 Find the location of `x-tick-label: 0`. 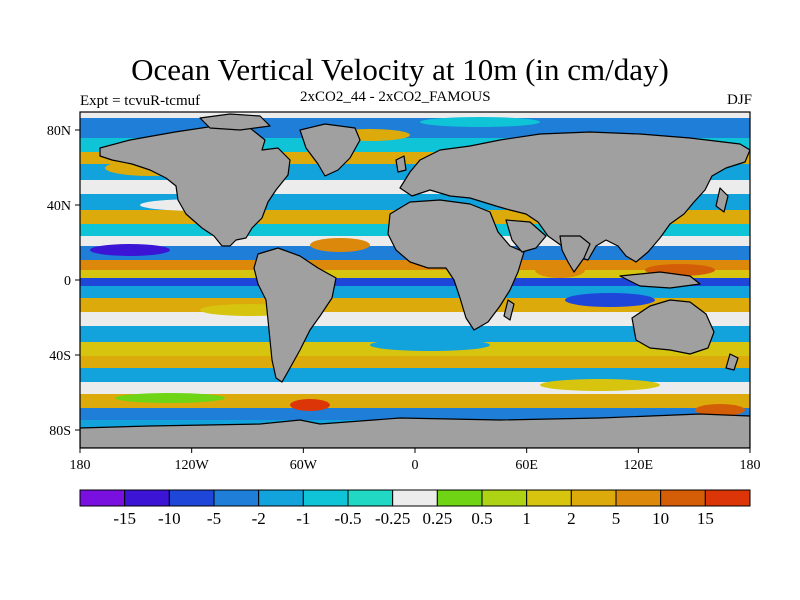

x-tick-label: 0 is located at coordinates (415, 465).